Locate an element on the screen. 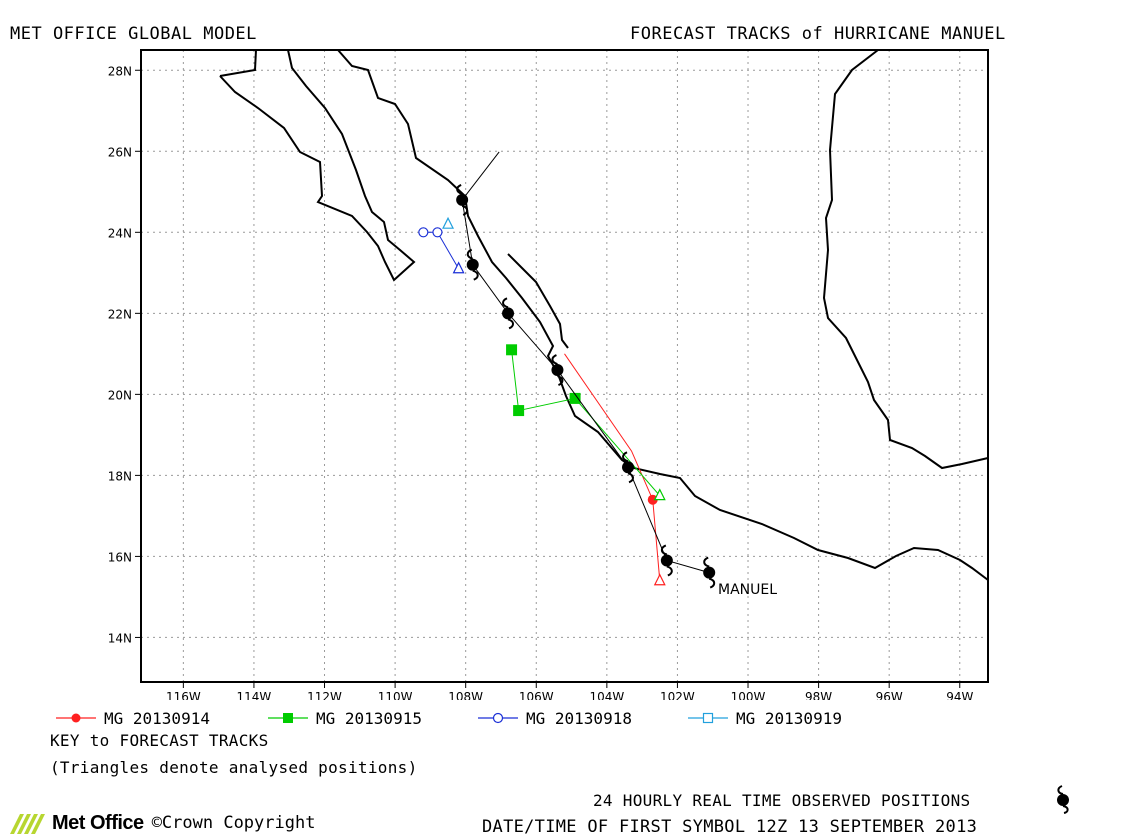 This screenshot has width=1130, height=840. lat-tick-label: 18N is located at coordinates (120, 476).